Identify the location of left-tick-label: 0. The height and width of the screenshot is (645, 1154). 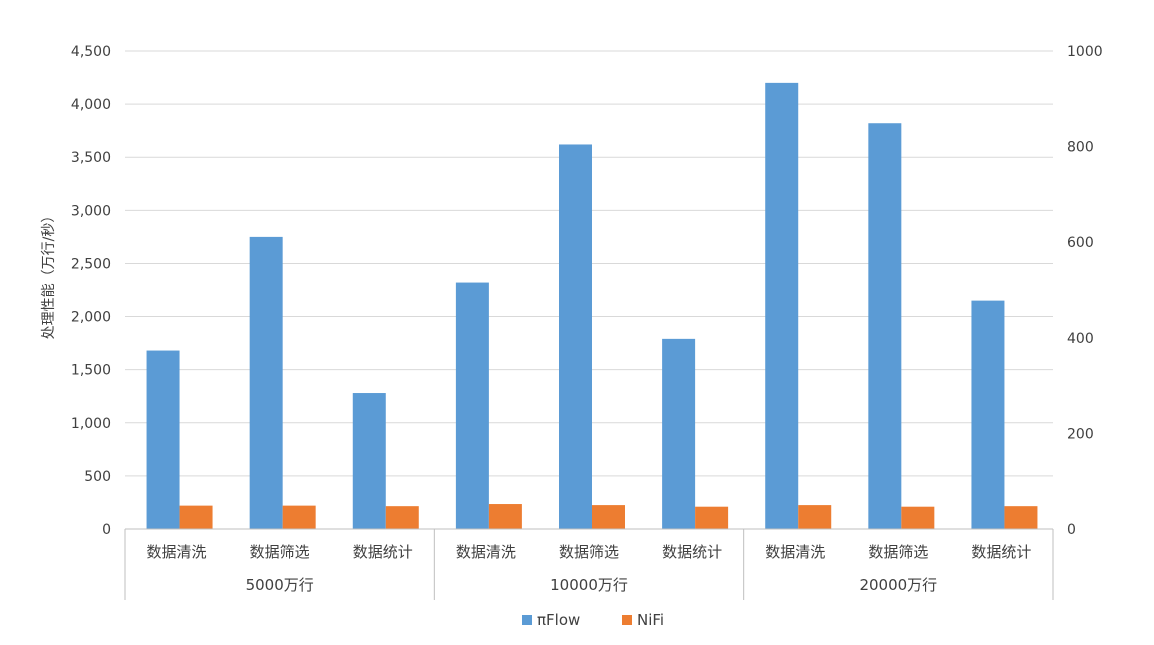
(106, 530).